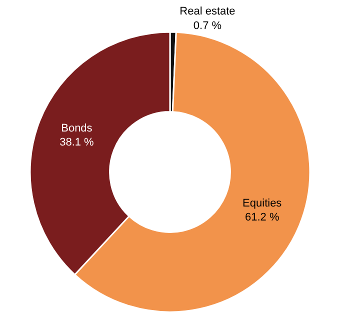 The width and height of the screenshot is (350, 320). What do you see at coordinates (262, 218) in the screenshot?
I see `data-label: 61.2 %` at bounding box center [262, 218].